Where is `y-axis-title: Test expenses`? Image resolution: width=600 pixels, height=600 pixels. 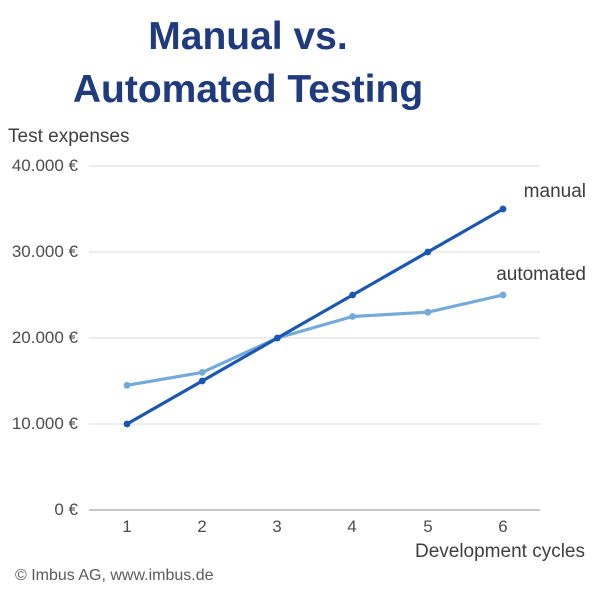 y-axis-title: Test expenses is located at coordinates (69, 136).